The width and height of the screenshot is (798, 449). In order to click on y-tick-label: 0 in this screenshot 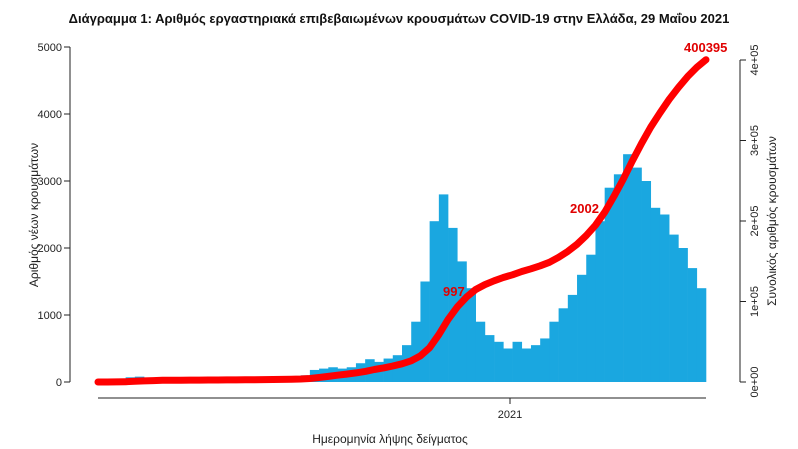, I will do `click(59, 383)`.